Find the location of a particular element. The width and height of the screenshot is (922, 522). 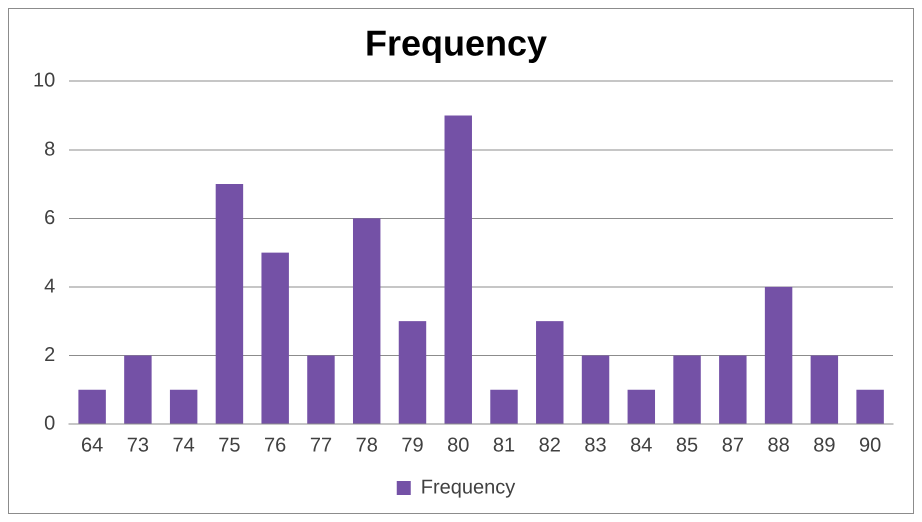

x-tick-label: 84 is located at coordinates (641, 445).